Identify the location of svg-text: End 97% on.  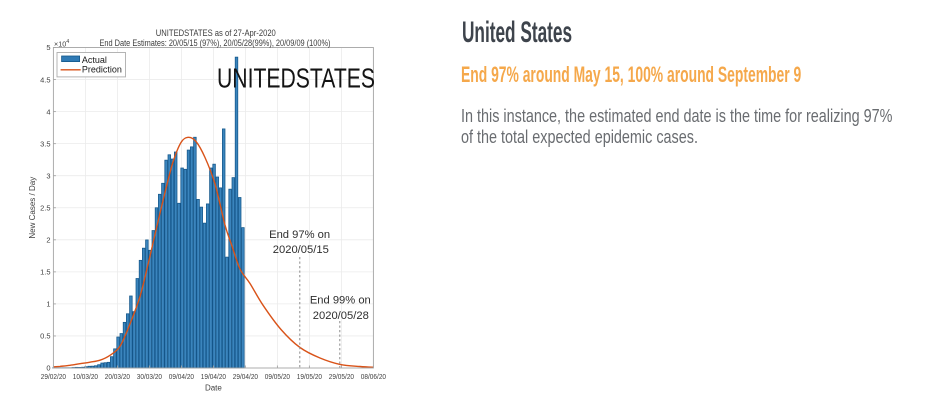
(299, 235).